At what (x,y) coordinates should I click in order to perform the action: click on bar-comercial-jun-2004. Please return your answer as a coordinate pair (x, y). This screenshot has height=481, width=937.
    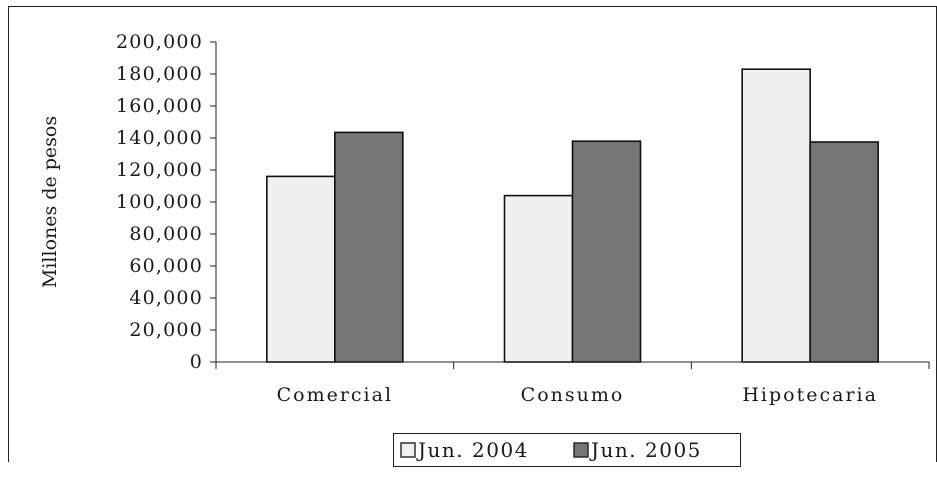
    Looking at the image, I should click on (301, 269).